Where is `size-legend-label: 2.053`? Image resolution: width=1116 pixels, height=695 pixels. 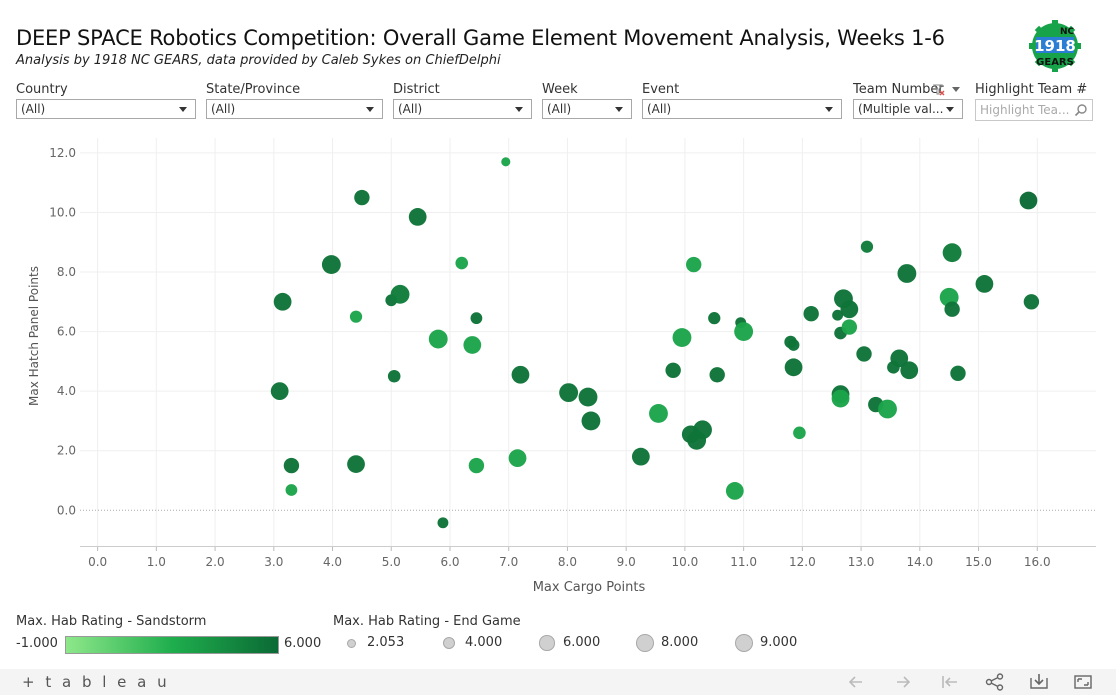
size-legend-label: 2.053 is located at coordinates (386, 642).